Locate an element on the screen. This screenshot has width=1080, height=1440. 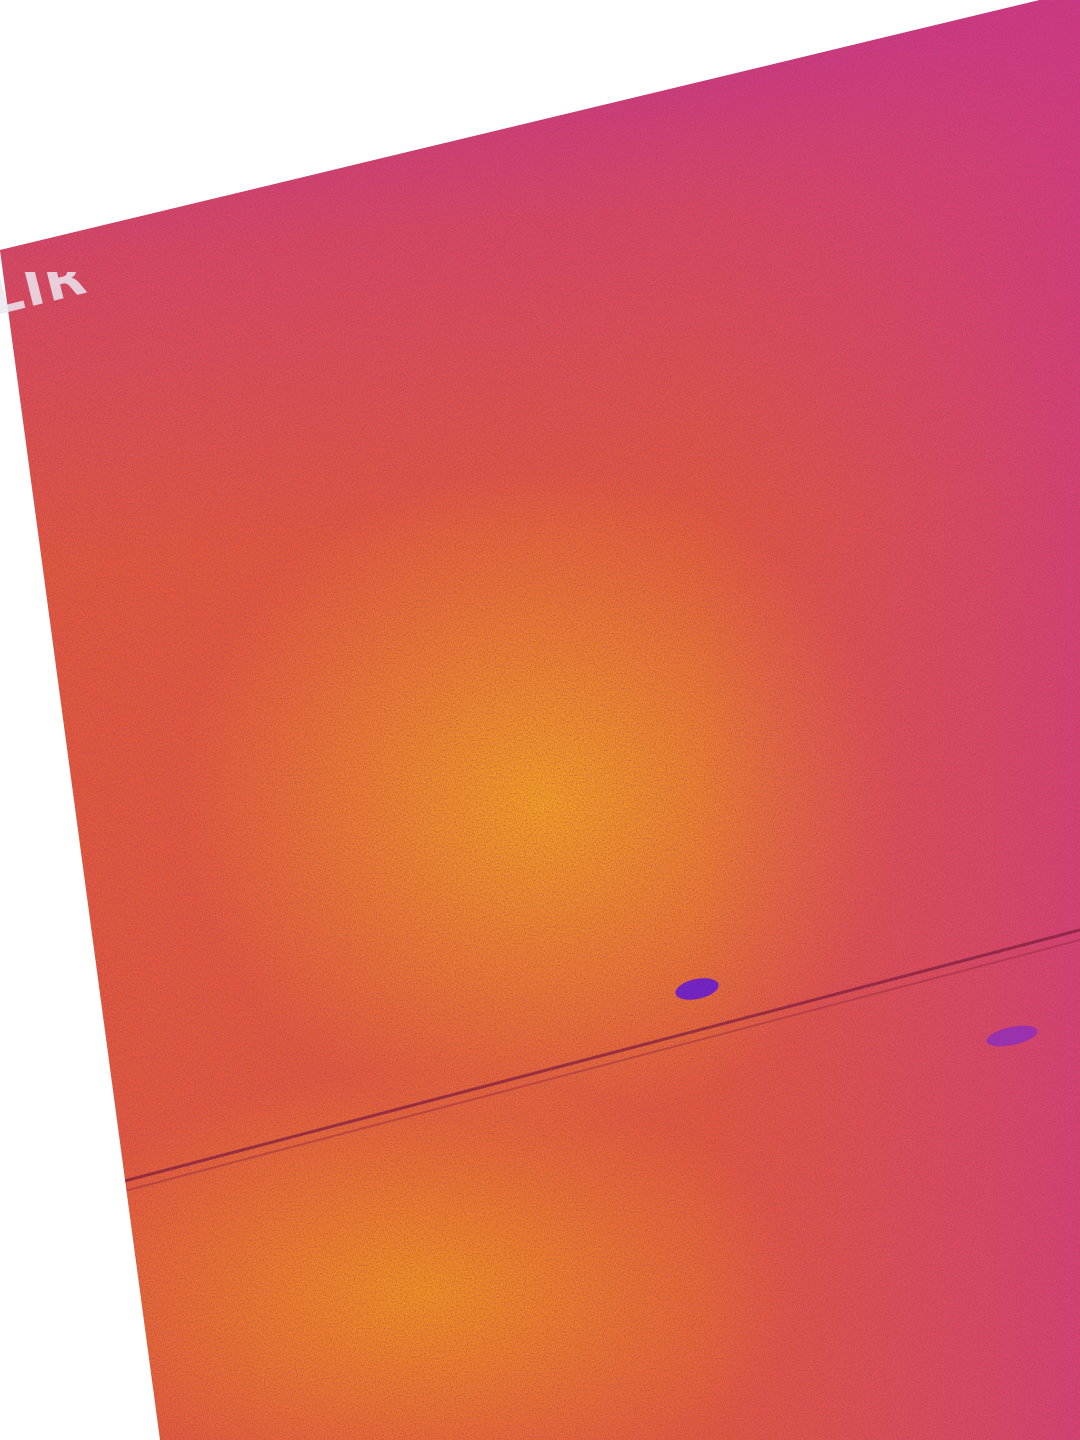
flir-watermark: FLIR is located at coordinates (65, 312).